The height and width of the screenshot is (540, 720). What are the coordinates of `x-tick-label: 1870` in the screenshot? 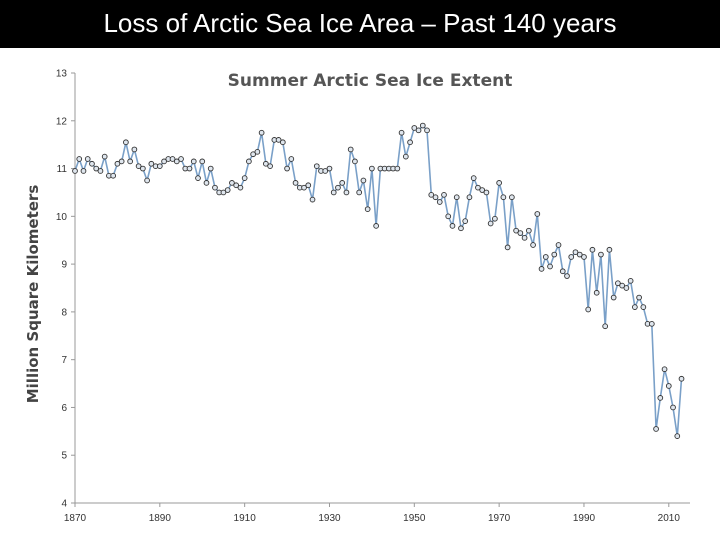 It's located at (75, 518).